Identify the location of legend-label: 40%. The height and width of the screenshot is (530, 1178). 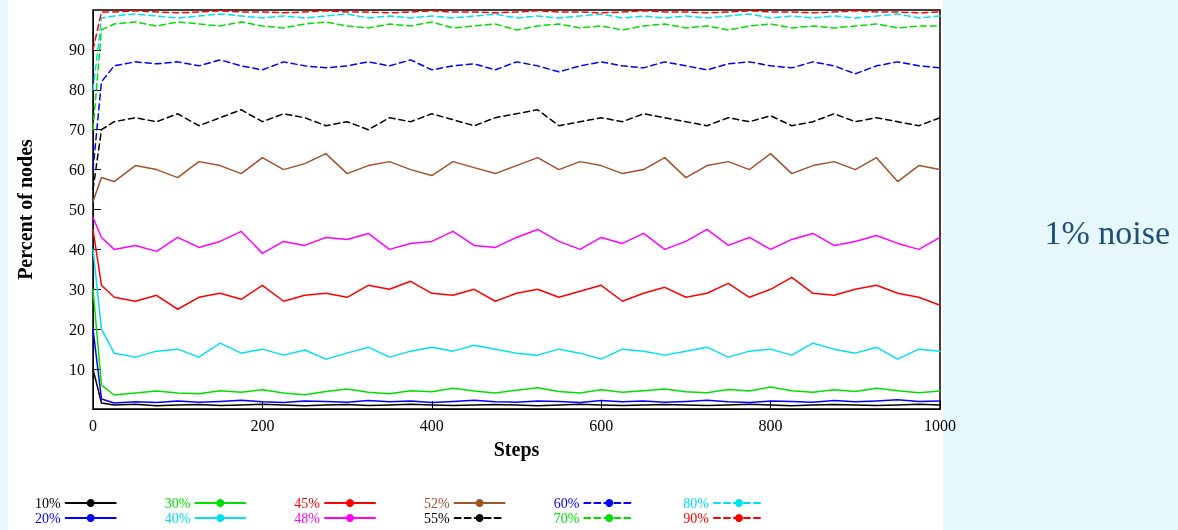
(177, 518).